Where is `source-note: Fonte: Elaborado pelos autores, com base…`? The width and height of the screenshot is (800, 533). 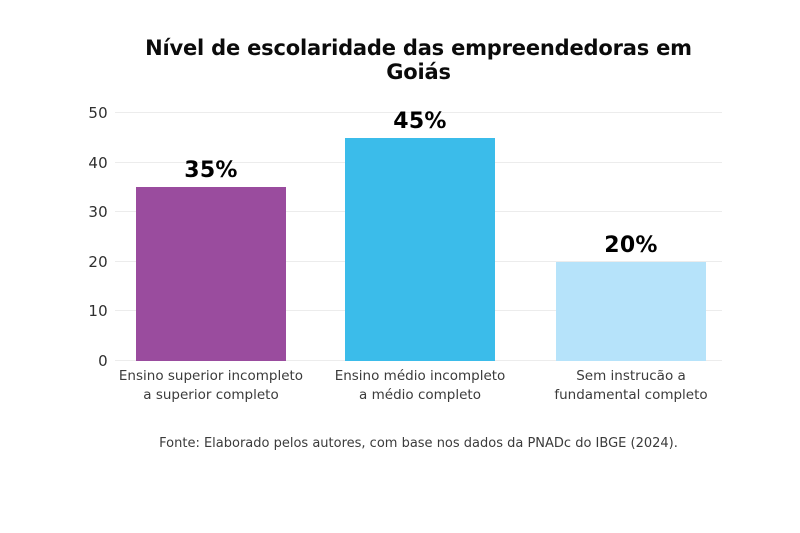 source-note: Fonte: Elaborado pelos autores, com base… is located at coordinates (418, 443).